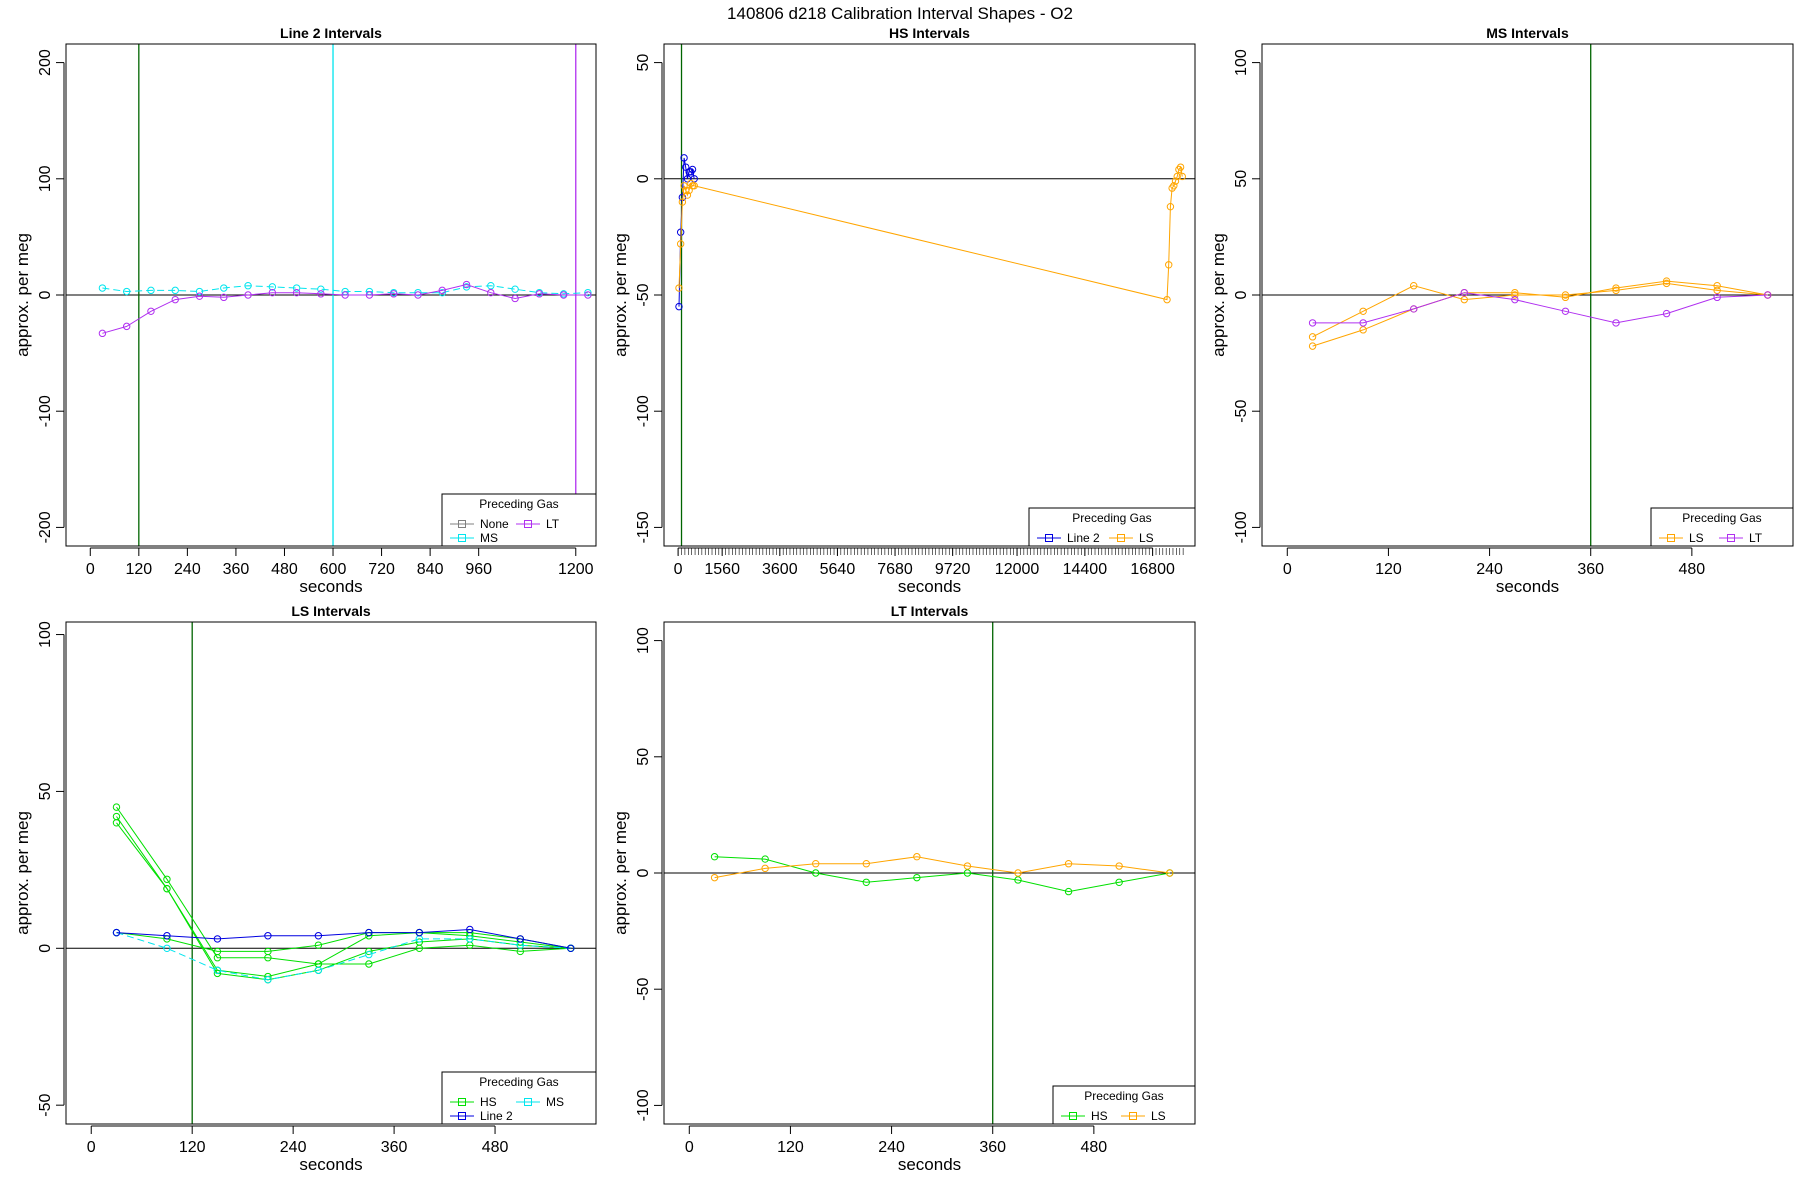 Image resolution: width=1800 pixels, height=1200 pixels. I want to click on legend-label: MS, so click(555, 1102).